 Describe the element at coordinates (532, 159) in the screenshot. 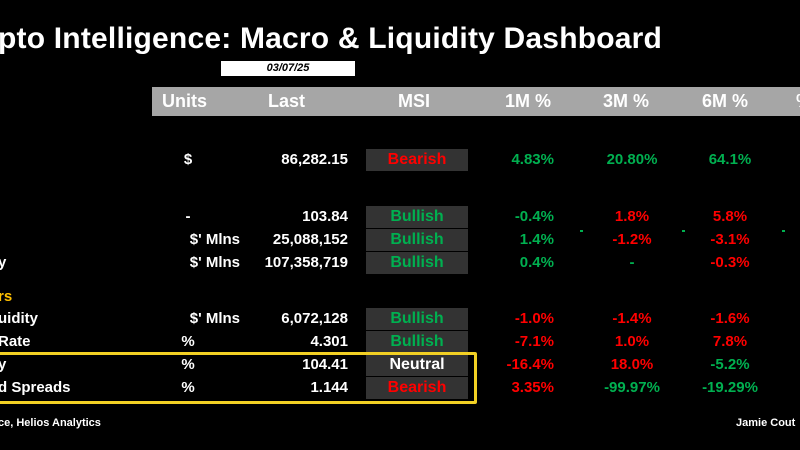

I see `row-1m: 4.83%` at that location.